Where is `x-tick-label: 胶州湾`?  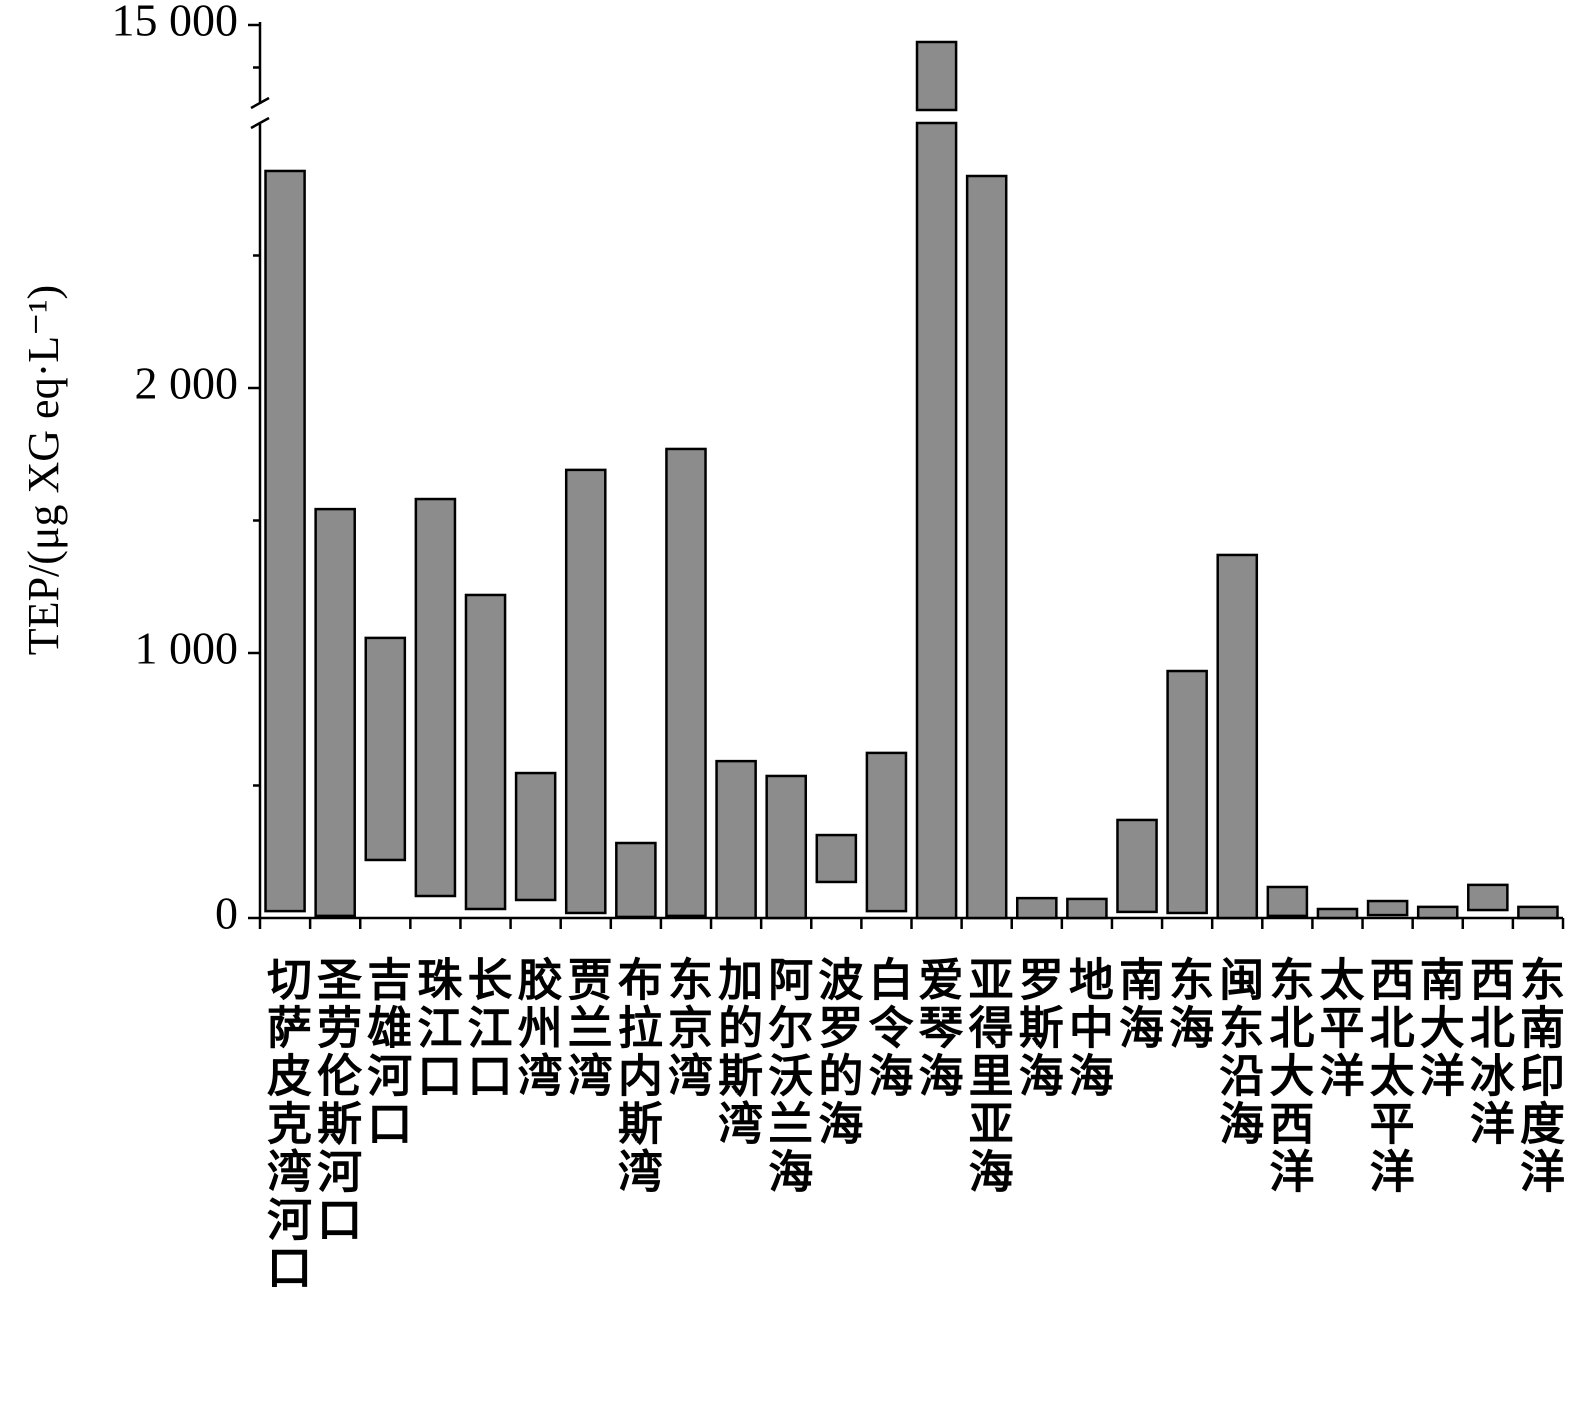 x-tick-label: 胶州湾 is located at coordinates (536, 1028).